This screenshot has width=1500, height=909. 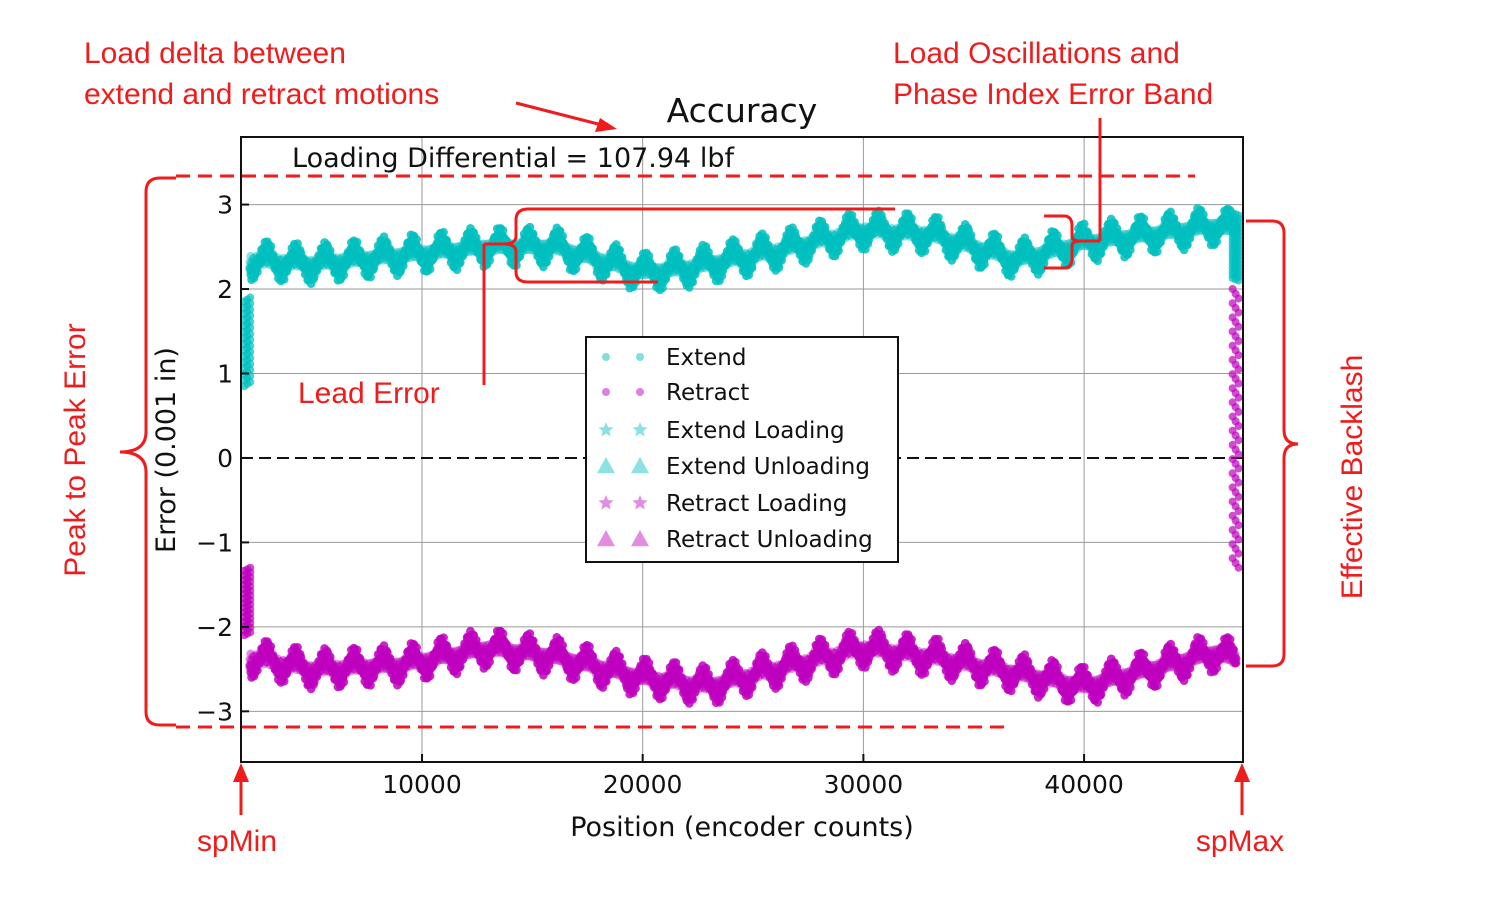 I want to click on extend-start-point, so click(x=250, y=297).